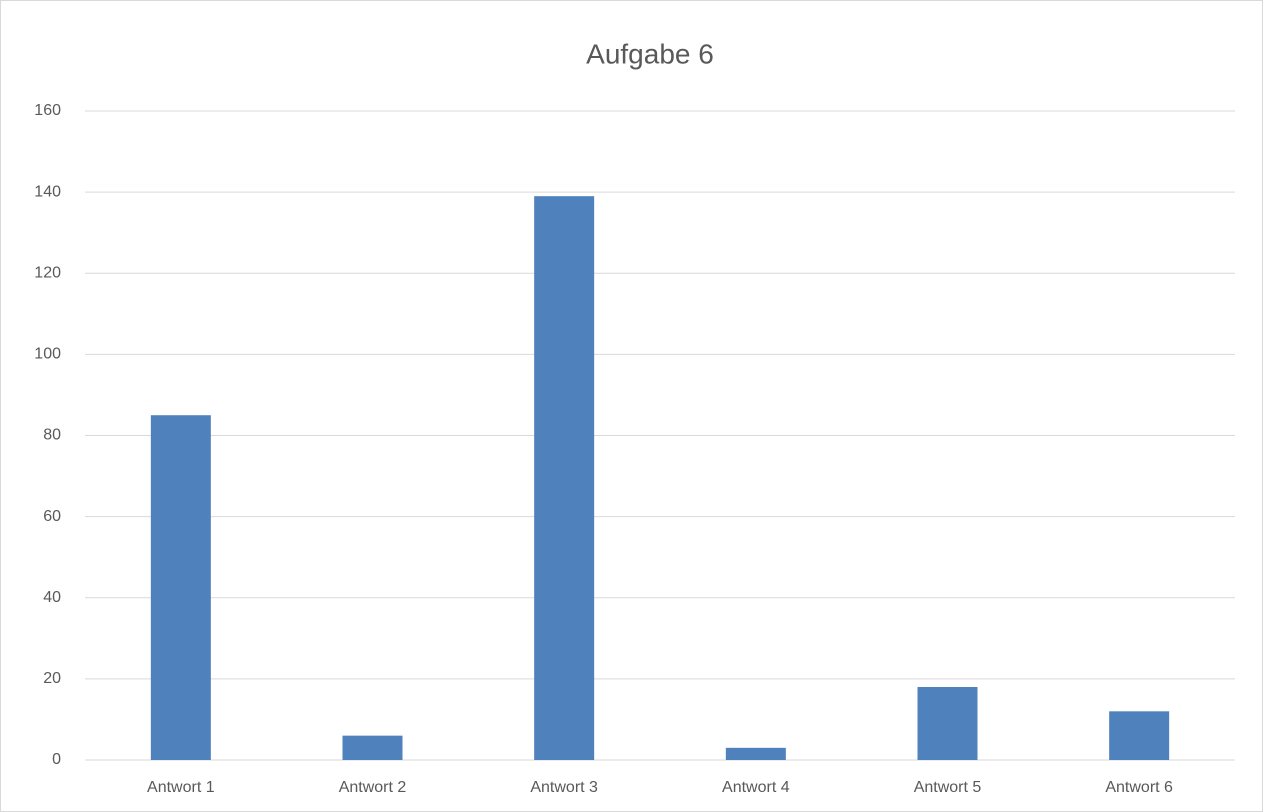  I want to click on y-tick-label: 140, so click(47, 191).